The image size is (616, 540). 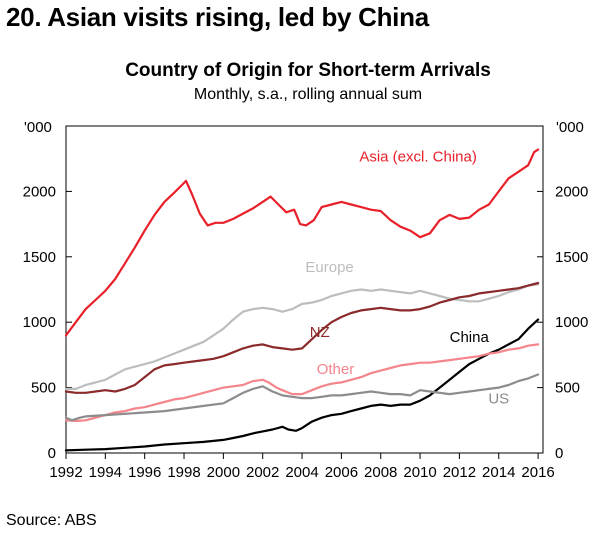 I want to click on y-tick-label-right: 1000, so click(x=571, y=322).